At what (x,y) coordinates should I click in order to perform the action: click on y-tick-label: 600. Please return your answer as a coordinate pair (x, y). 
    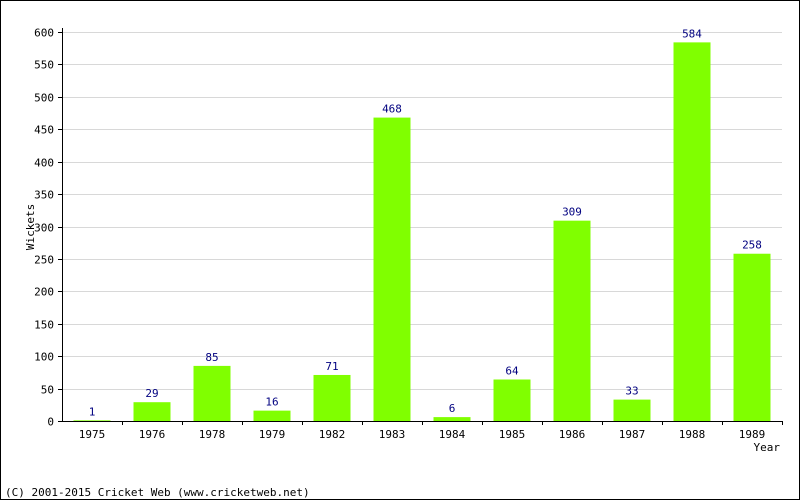
    Looking at the image, I should click on (44, 33).